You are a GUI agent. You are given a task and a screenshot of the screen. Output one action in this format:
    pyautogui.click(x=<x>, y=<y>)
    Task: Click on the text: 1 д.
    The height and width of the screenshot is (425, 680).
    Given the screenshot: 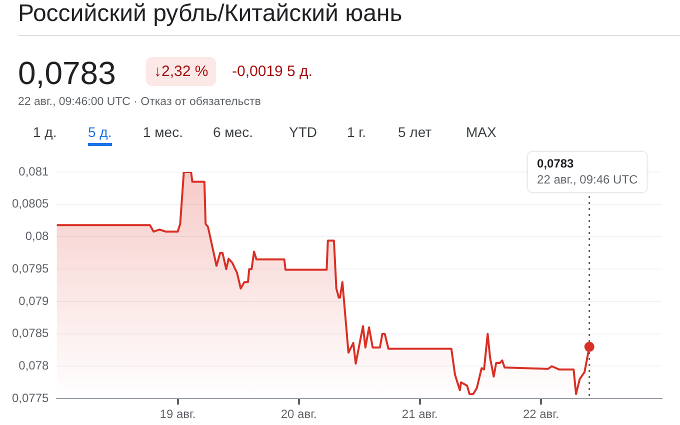 What is the action you would take?
    pyautogui.click(x=45, y=133)
    